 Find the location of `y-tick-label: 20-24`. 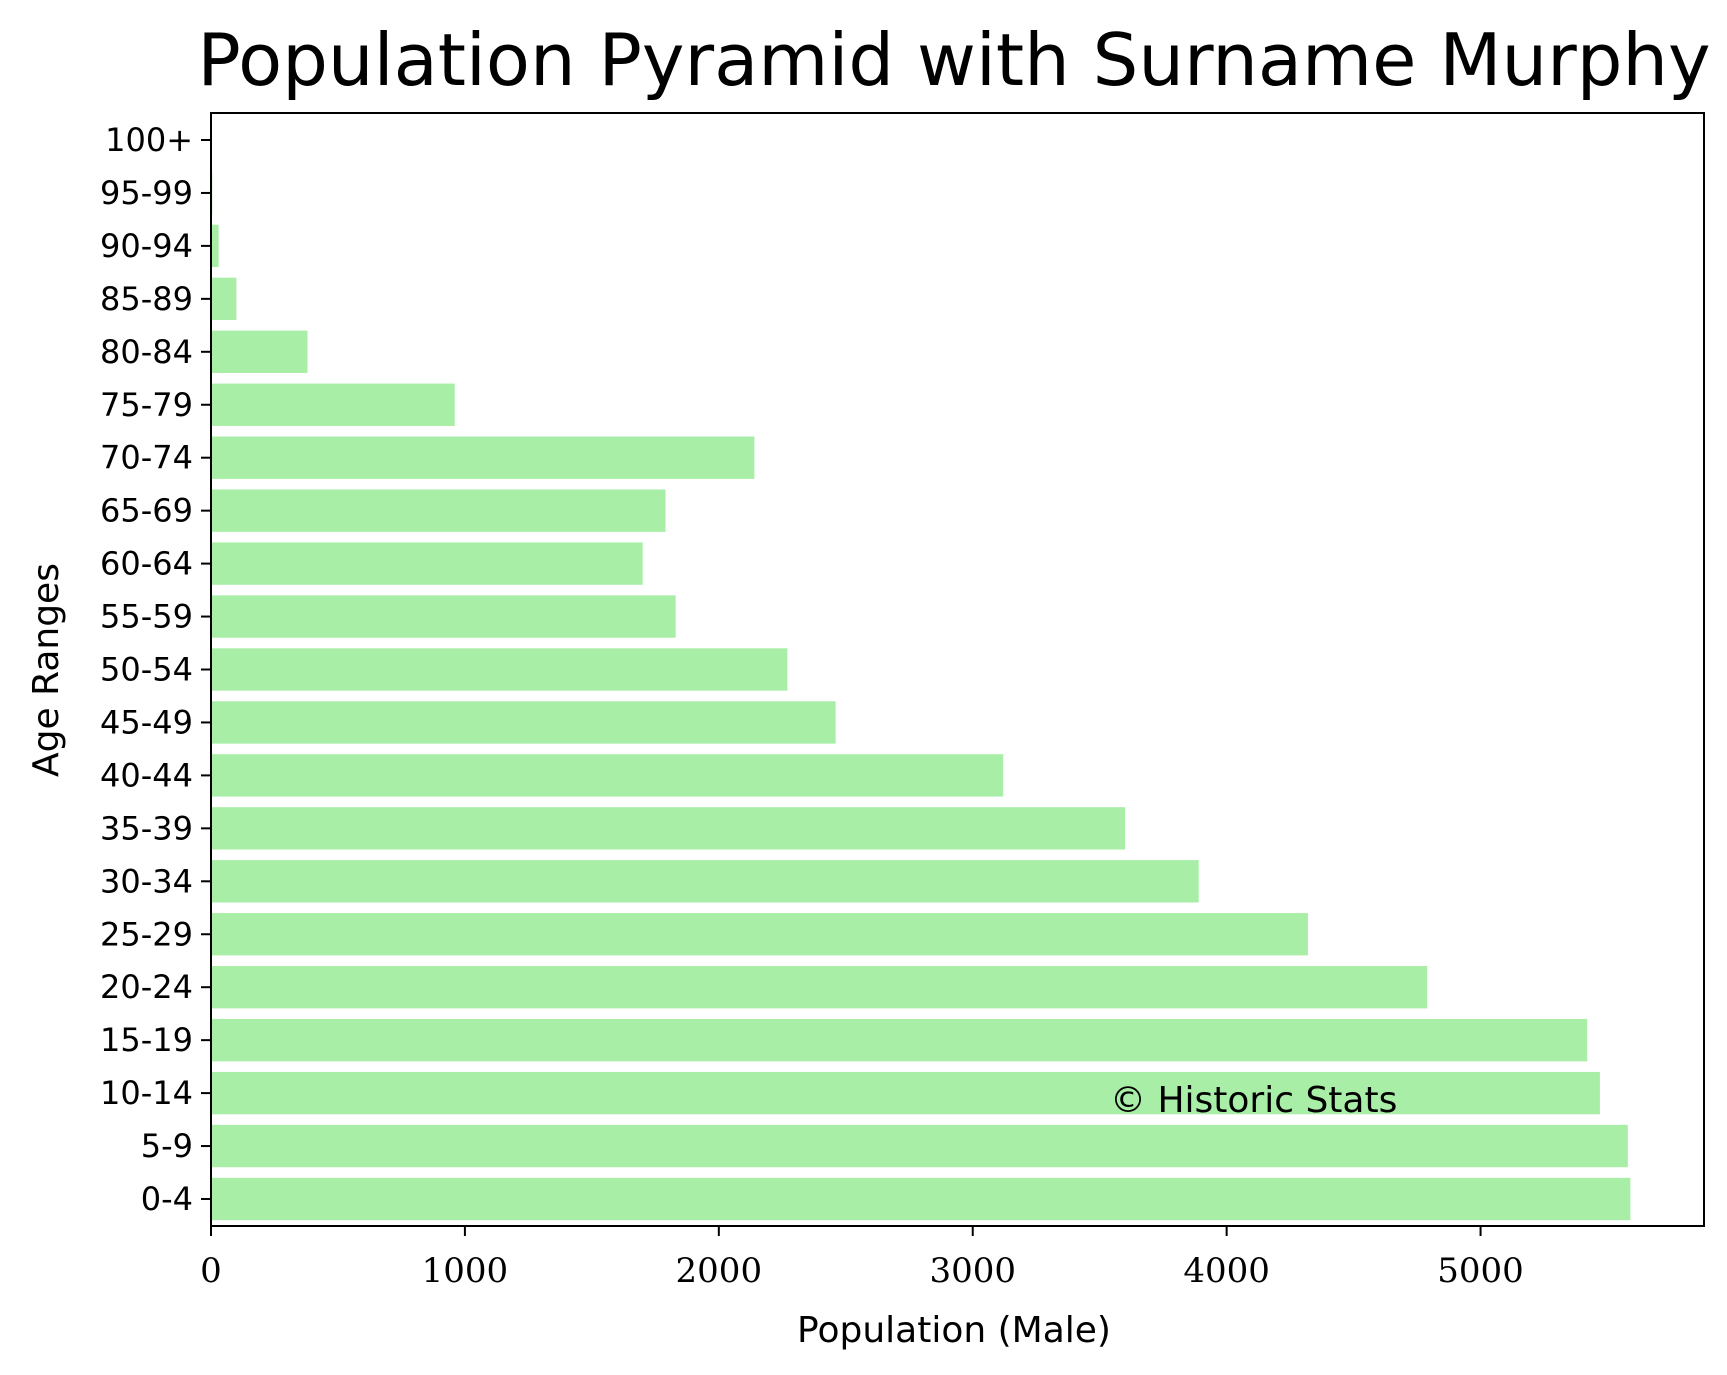

y-tick-label: 20-24 is located at coordinates (146, 987).